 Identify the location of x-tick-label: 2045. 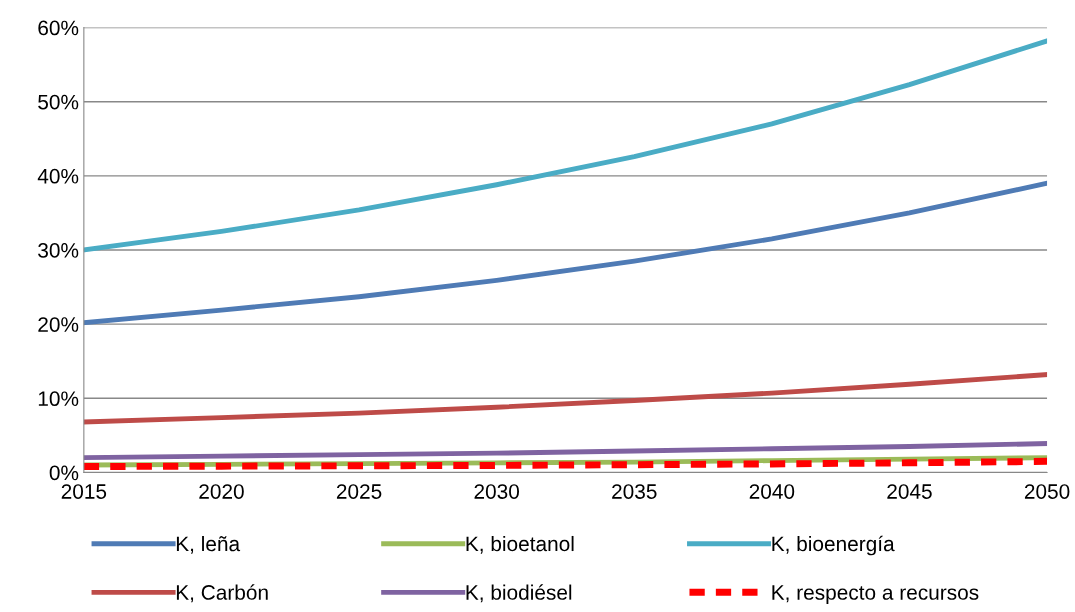
(909, 491).